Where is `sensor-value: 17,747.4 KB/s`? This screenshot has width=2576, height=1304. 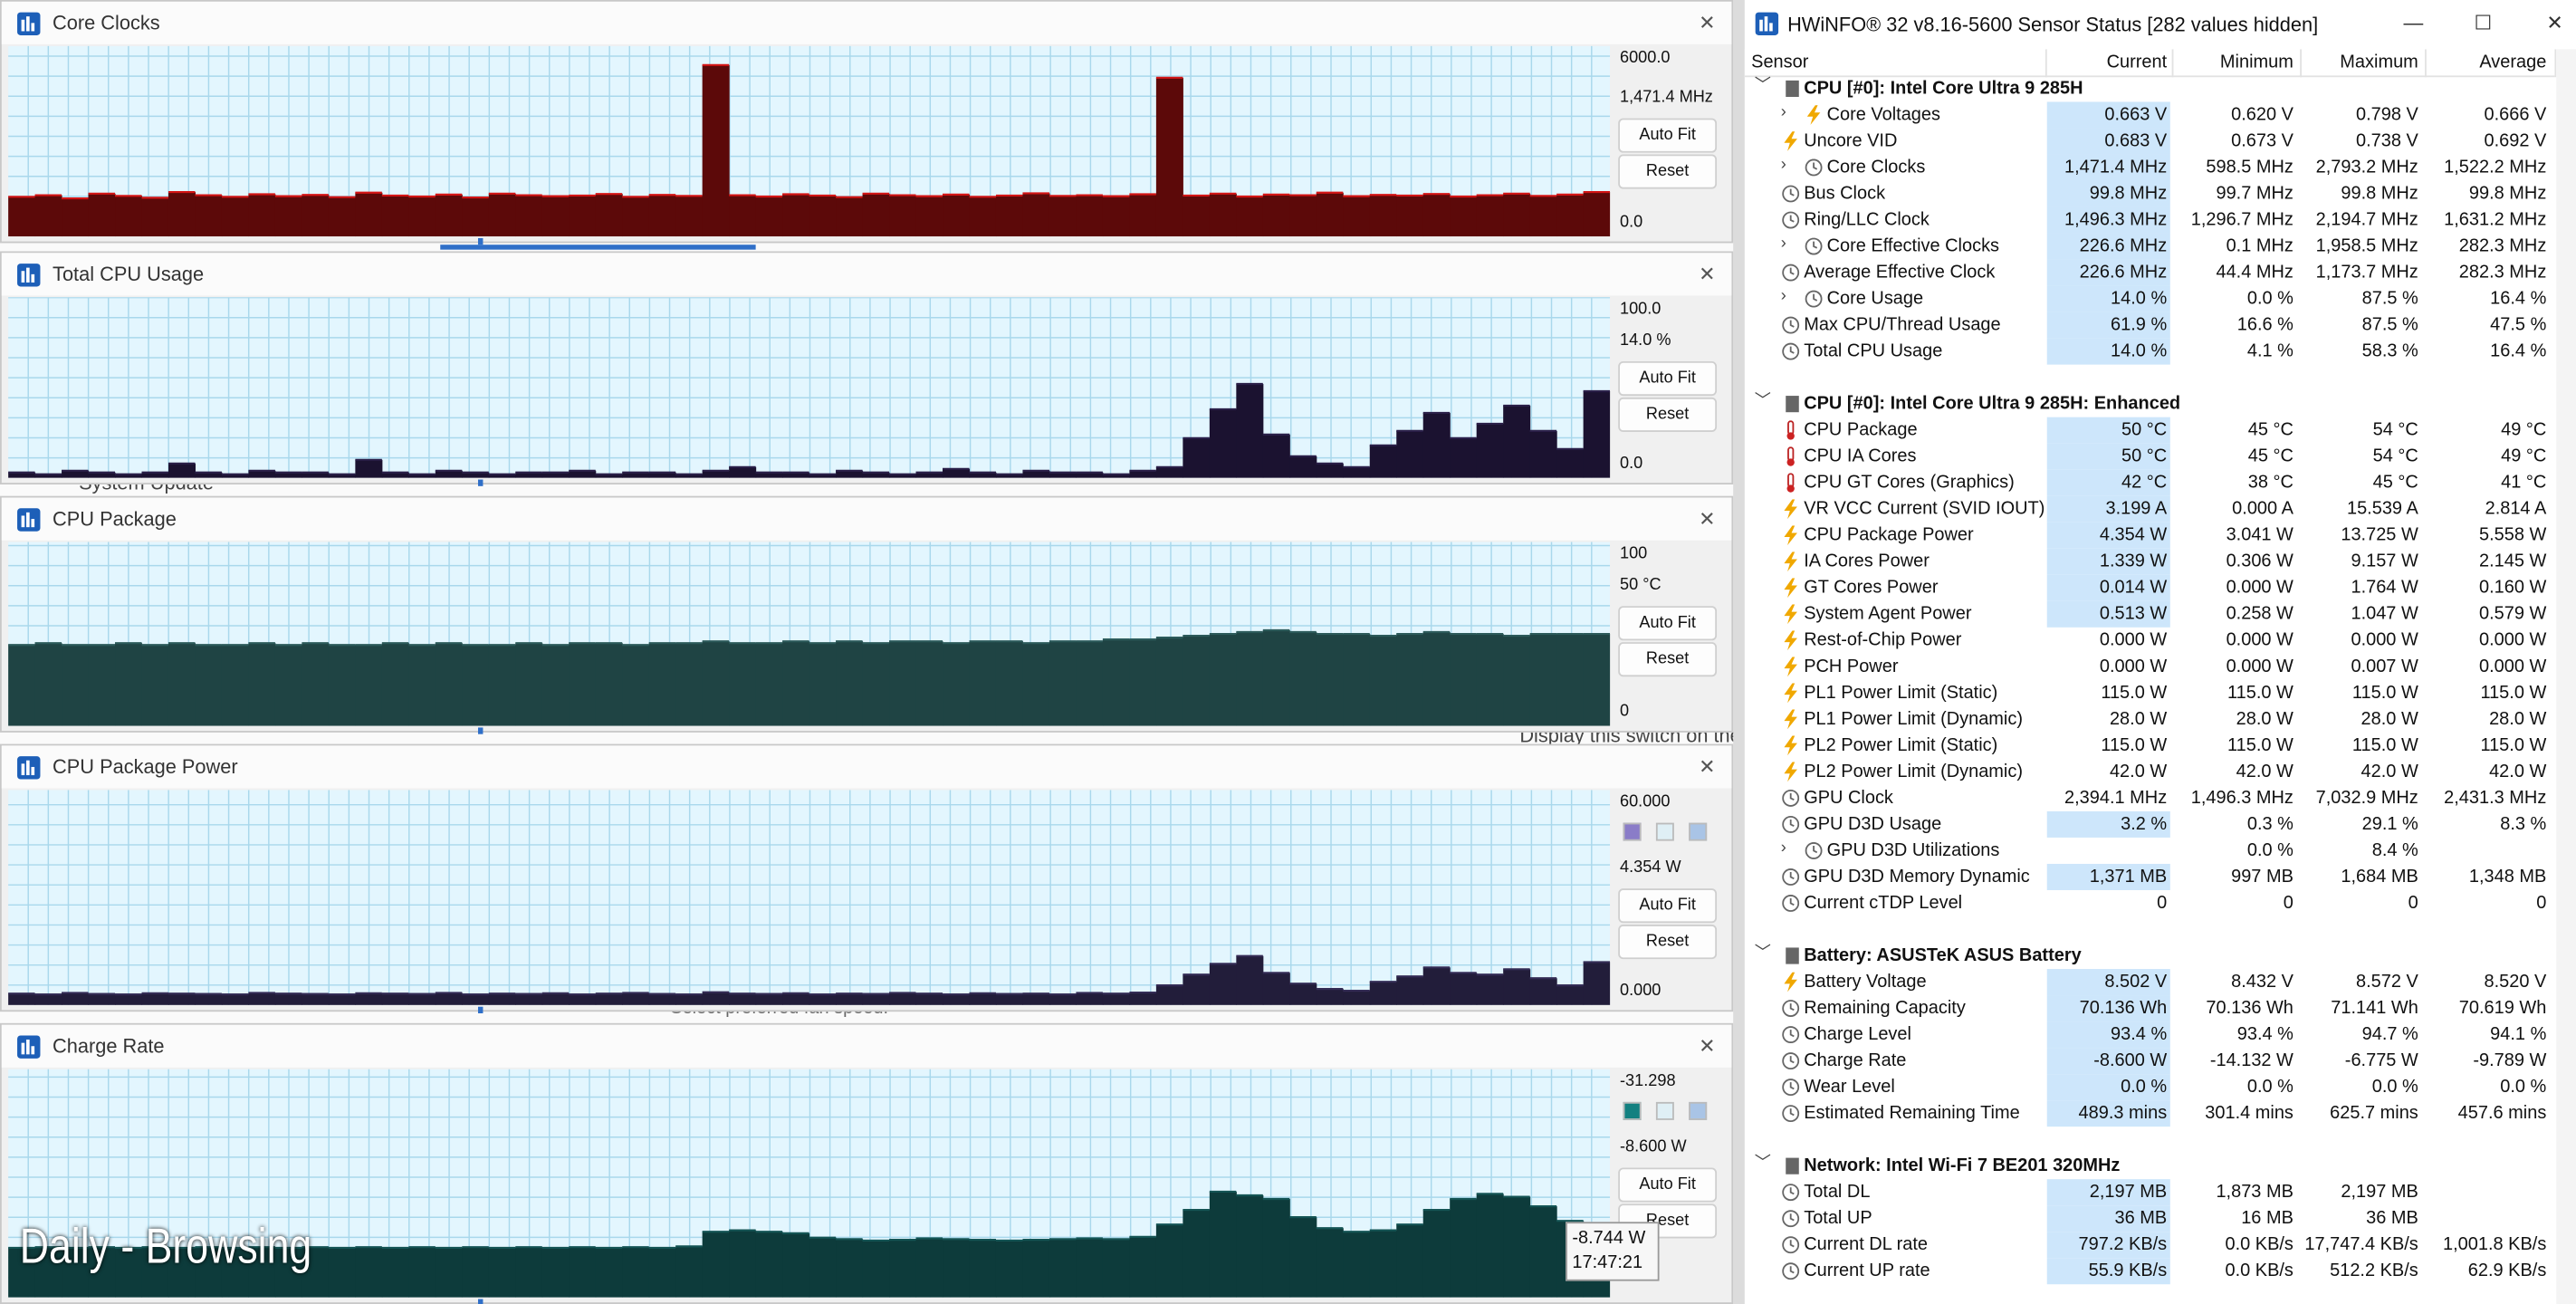 sensor-value: 17,747.4 KB/s is located at coordinates (2361, 1244).